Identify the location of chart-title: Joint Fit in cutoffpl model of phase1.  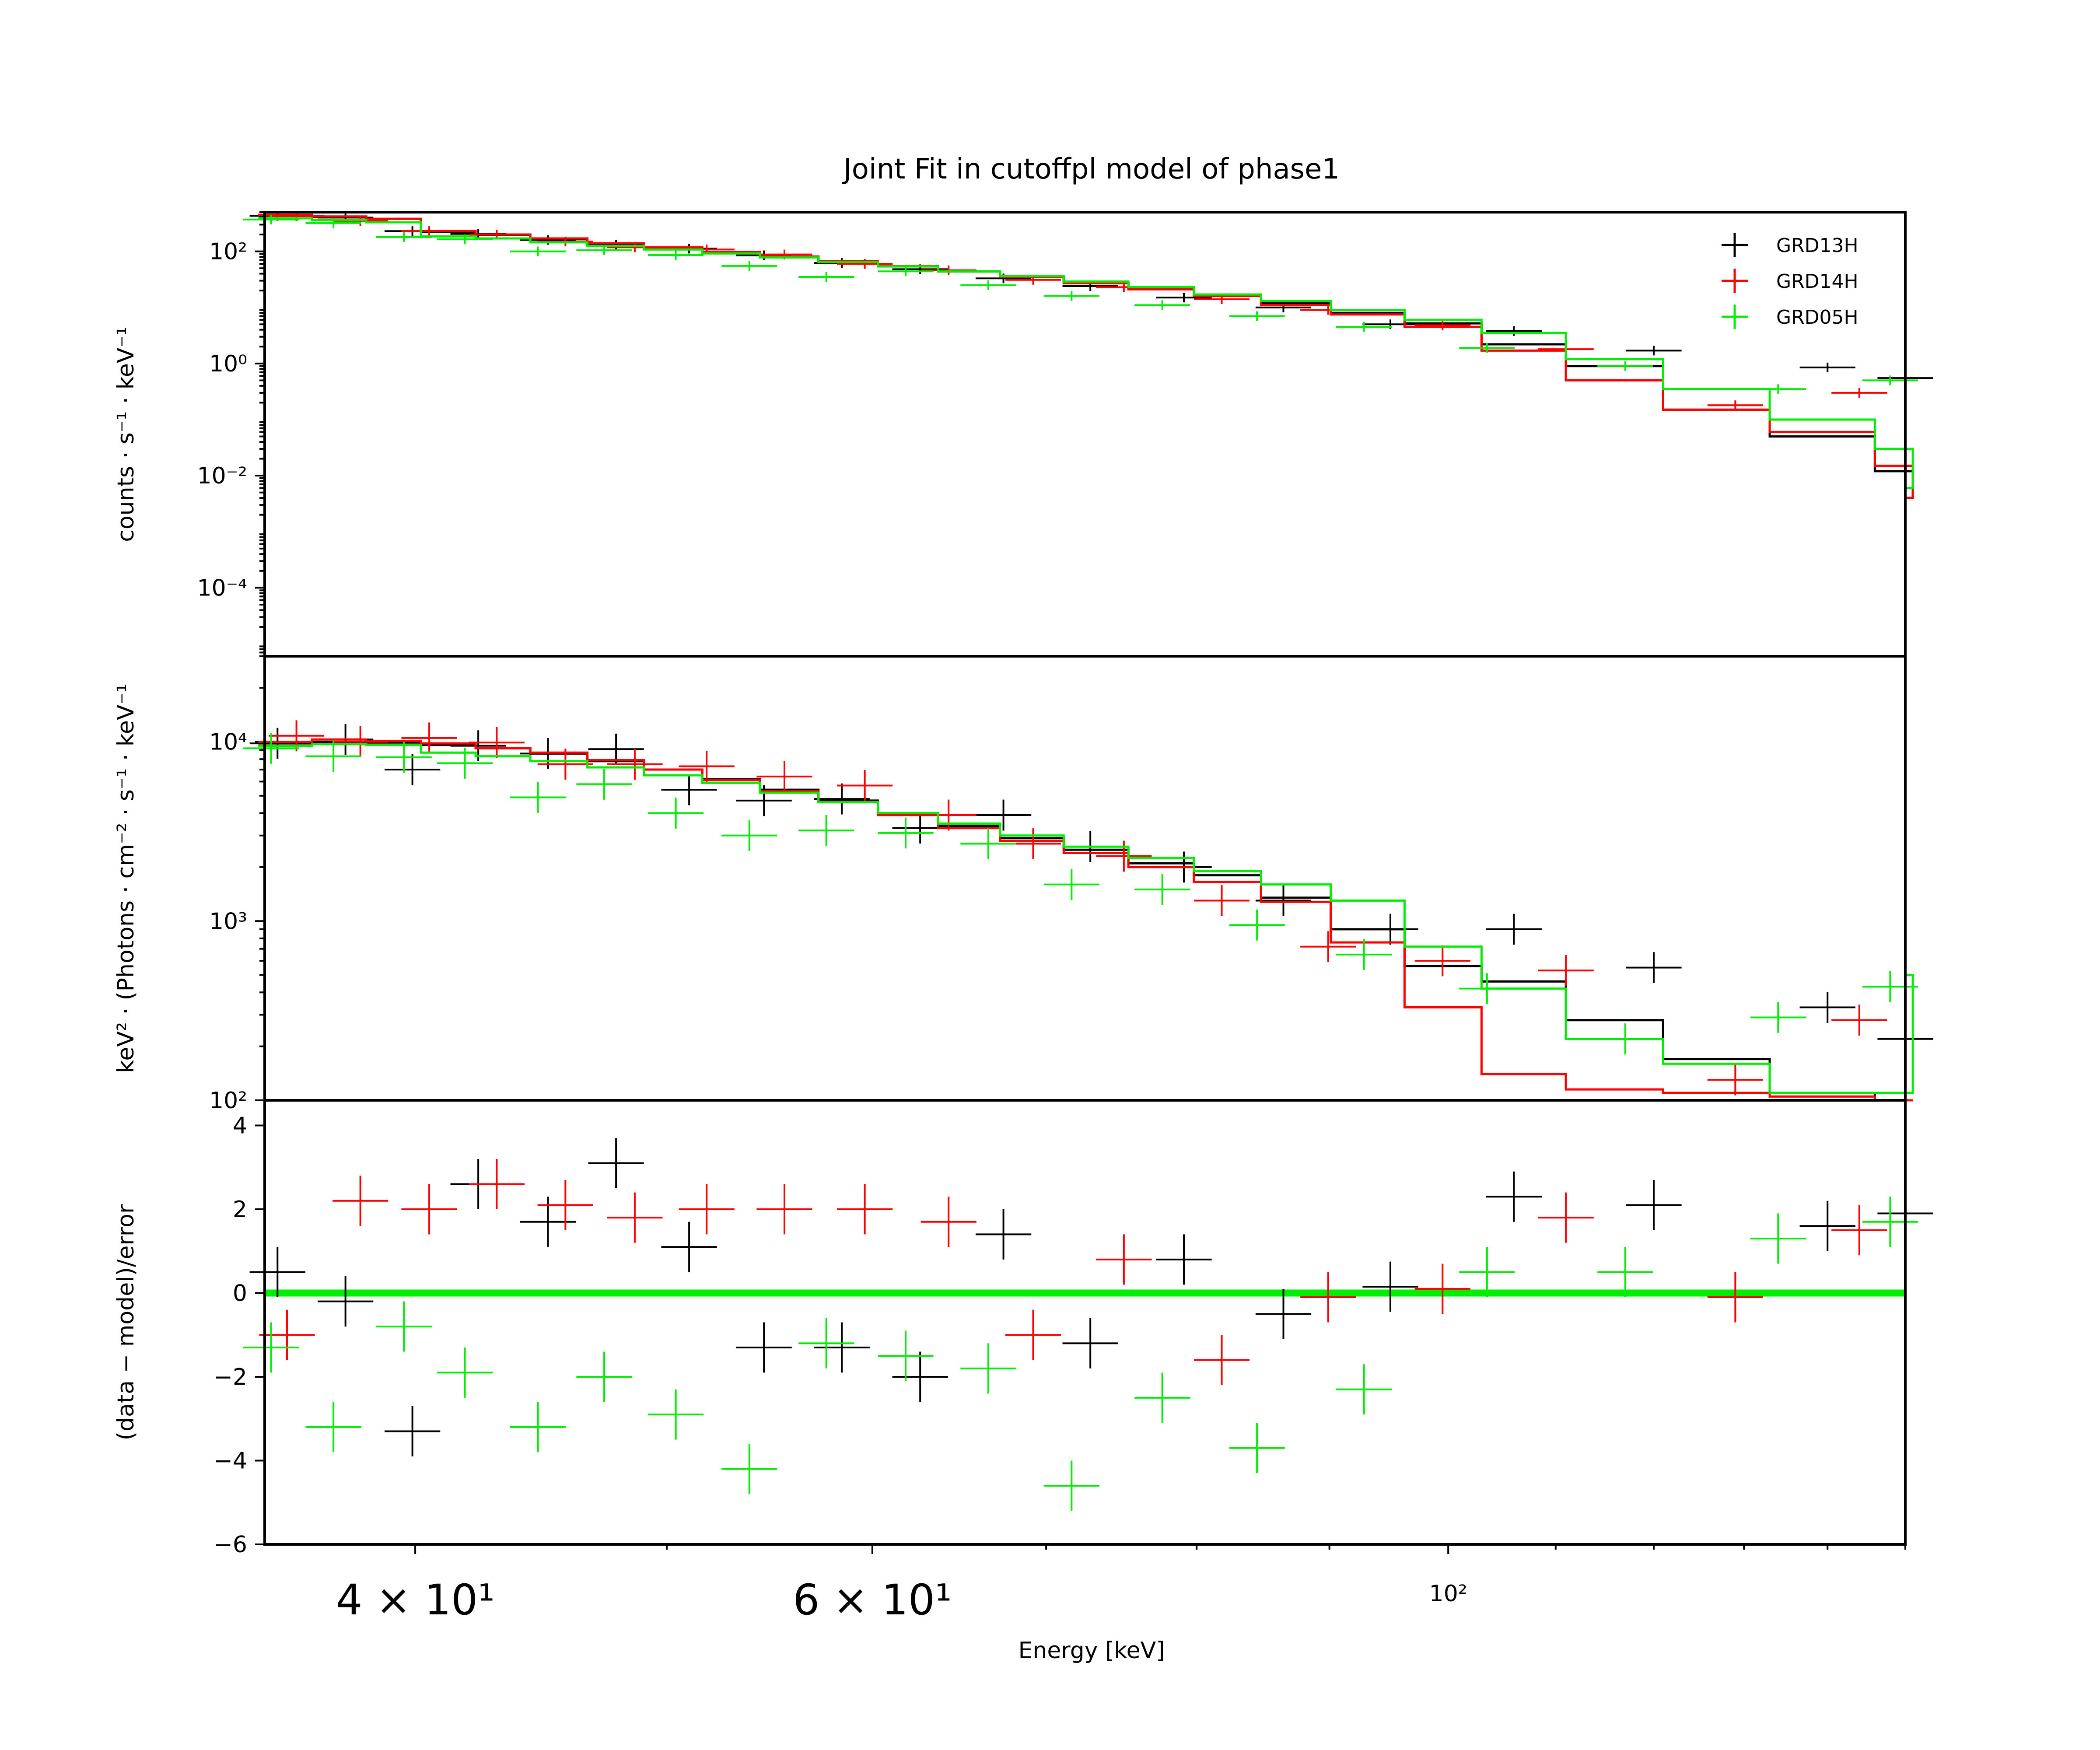
(1091, 169).